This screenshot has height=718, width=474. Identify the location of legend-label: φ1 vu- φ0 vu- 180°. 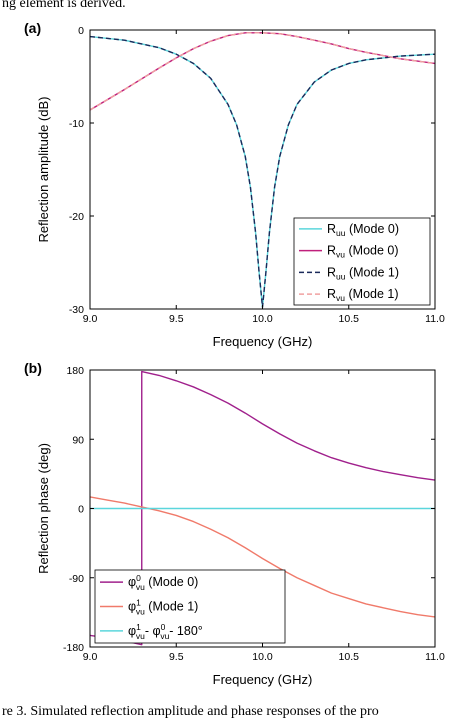
(165, 631).